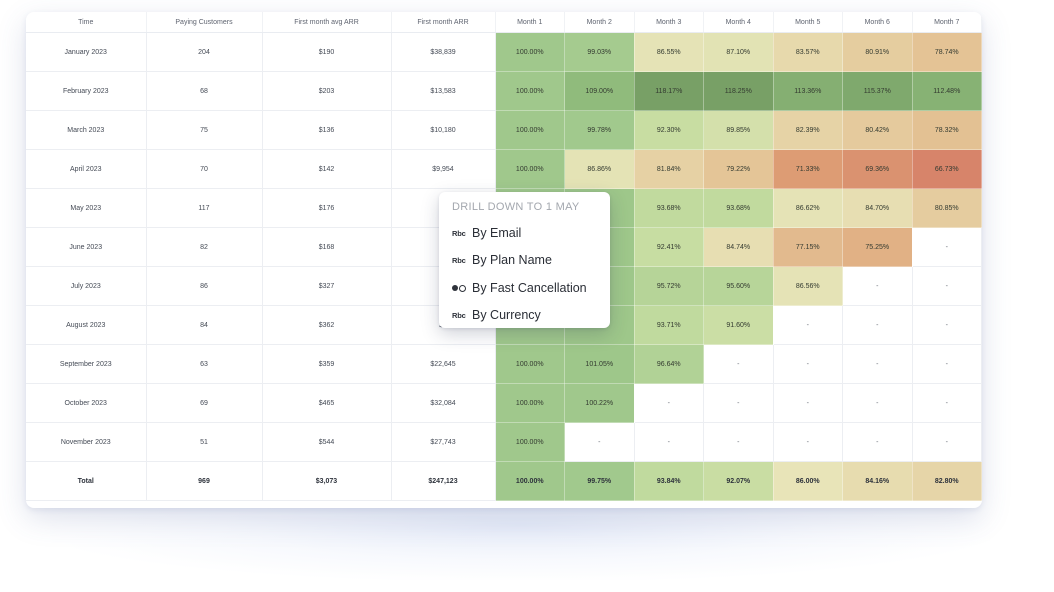  What do you see at coordinates (204, 325) in the screenshot?
I see `row-paying-customers-cell: 84` at bounding box center [204, 325].